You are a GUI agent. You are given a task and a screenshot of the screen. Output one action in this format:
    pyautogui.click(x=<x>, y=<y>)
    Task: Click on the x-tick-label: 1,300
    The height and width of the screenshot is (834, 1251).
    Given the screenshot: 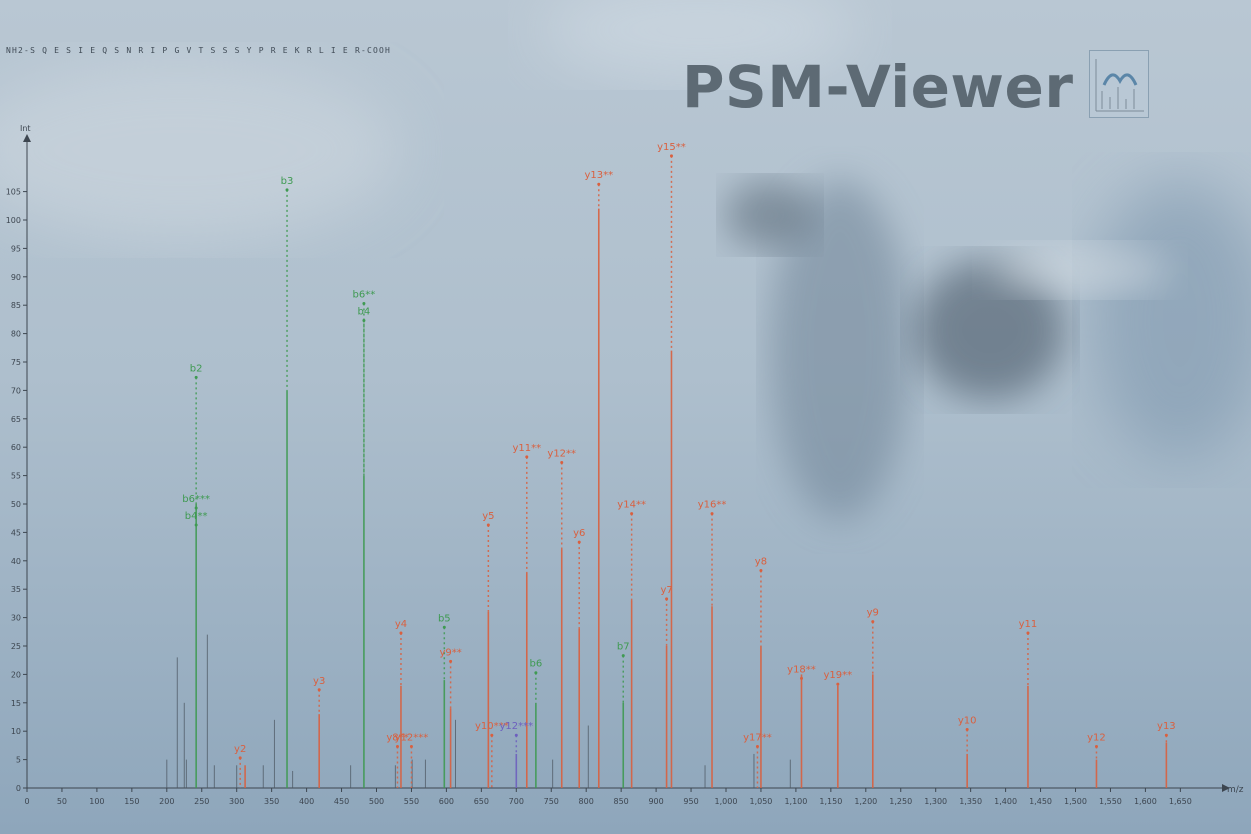 What is the action you would take?
    pyautogui.click(x=935, y=801)
    